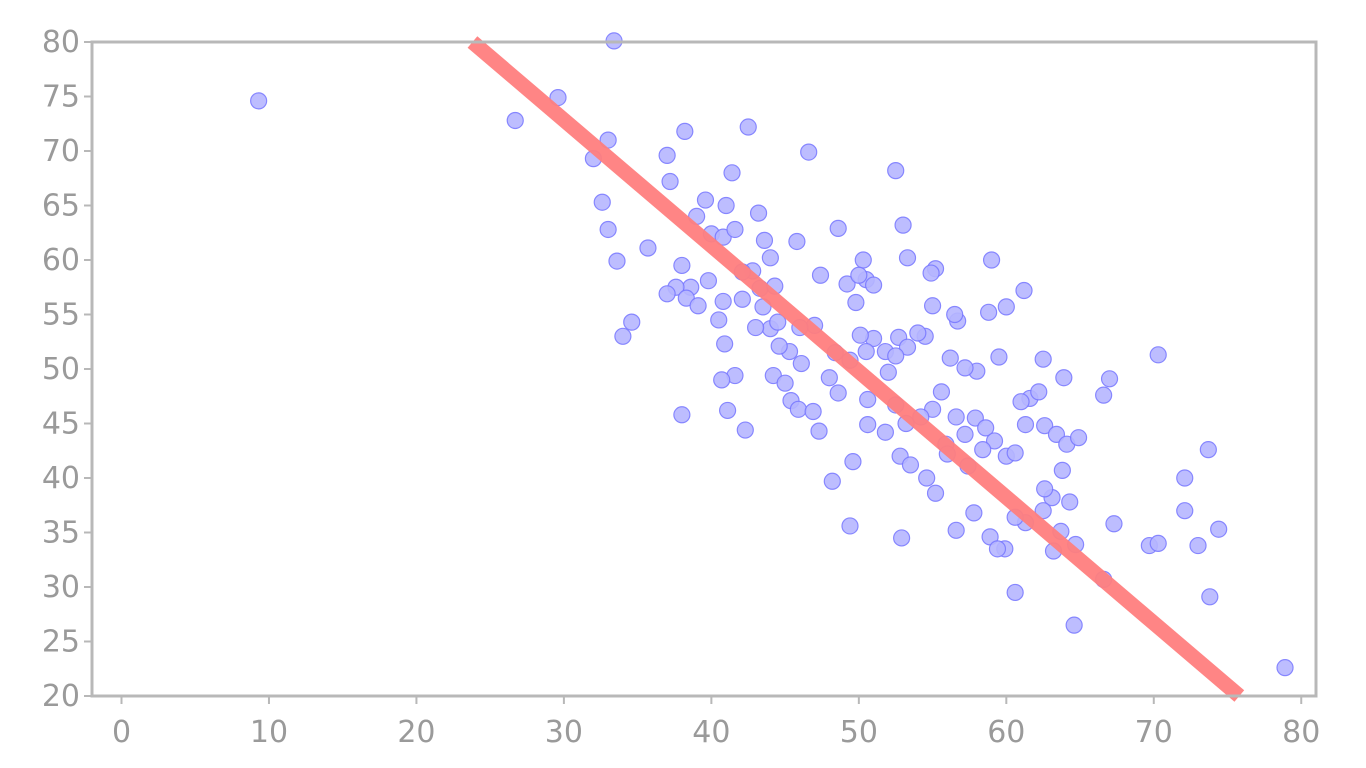 The width and height of the screenshot is (1366, 768). Describe the element at coordinates (61, 369) in the screenshot. I see `y-tick-label: 50` at that location.